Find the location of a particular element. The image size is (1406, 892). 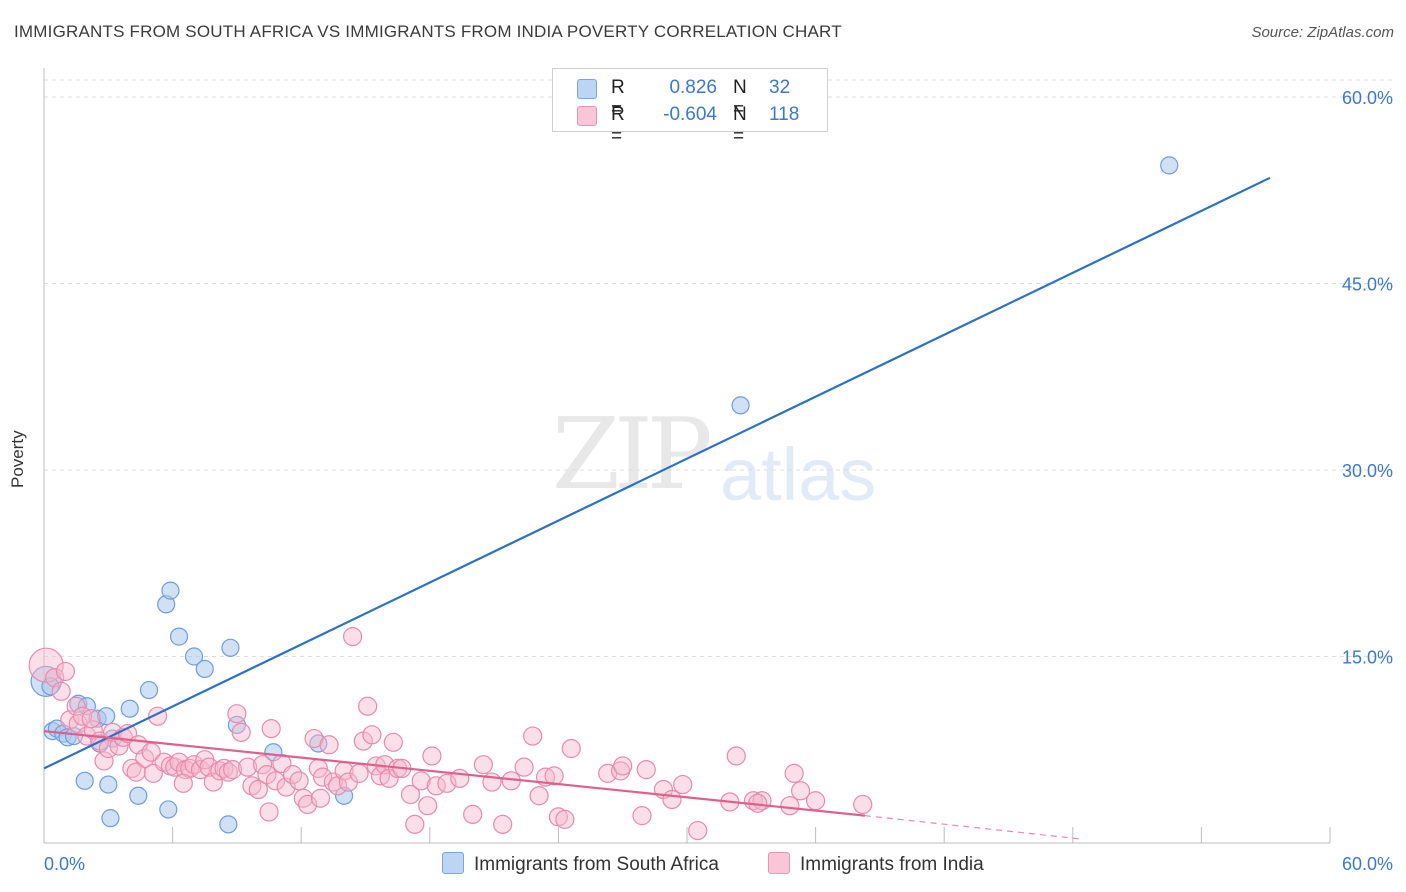

legend-swatch-south-africa is located at coordinates (587, 89).